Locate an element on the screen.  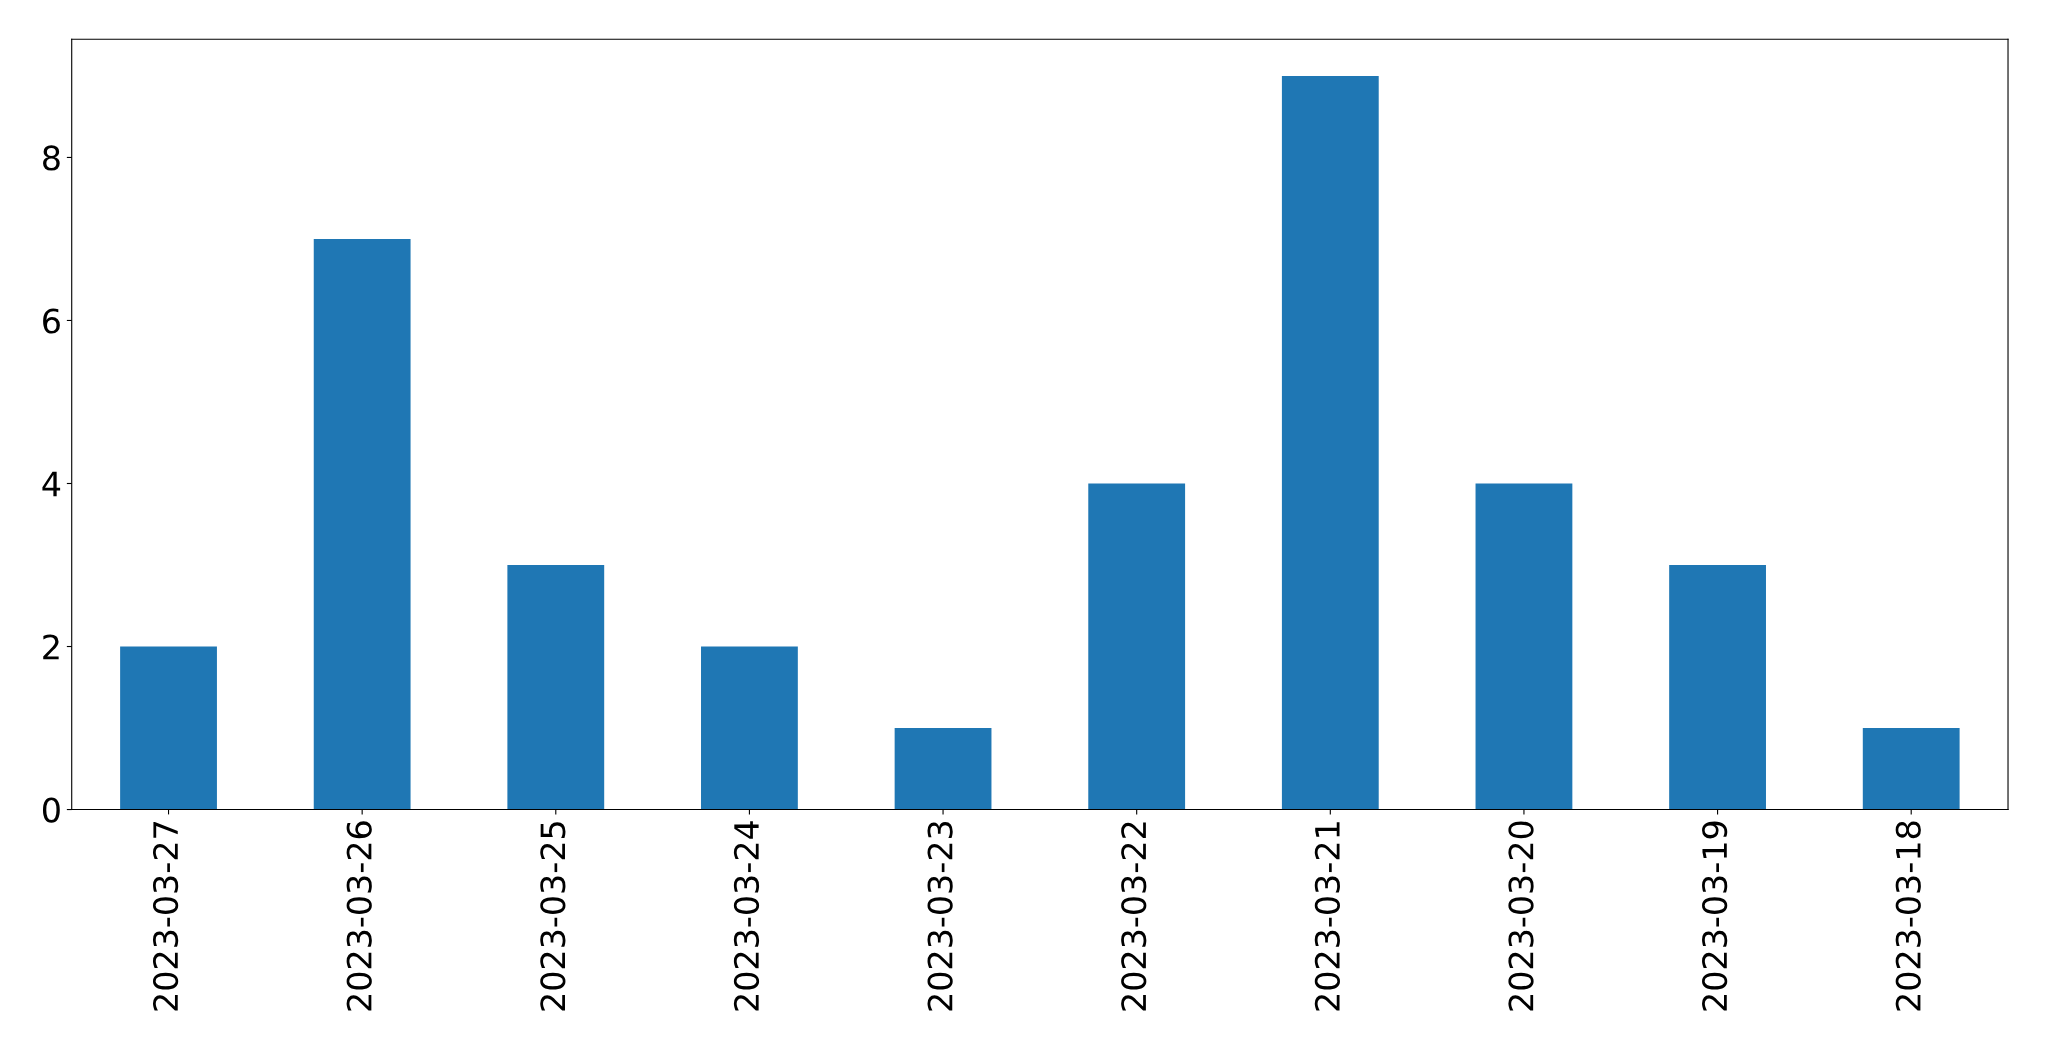
y-tick-label: 4 is located at coordinates (51, 484).